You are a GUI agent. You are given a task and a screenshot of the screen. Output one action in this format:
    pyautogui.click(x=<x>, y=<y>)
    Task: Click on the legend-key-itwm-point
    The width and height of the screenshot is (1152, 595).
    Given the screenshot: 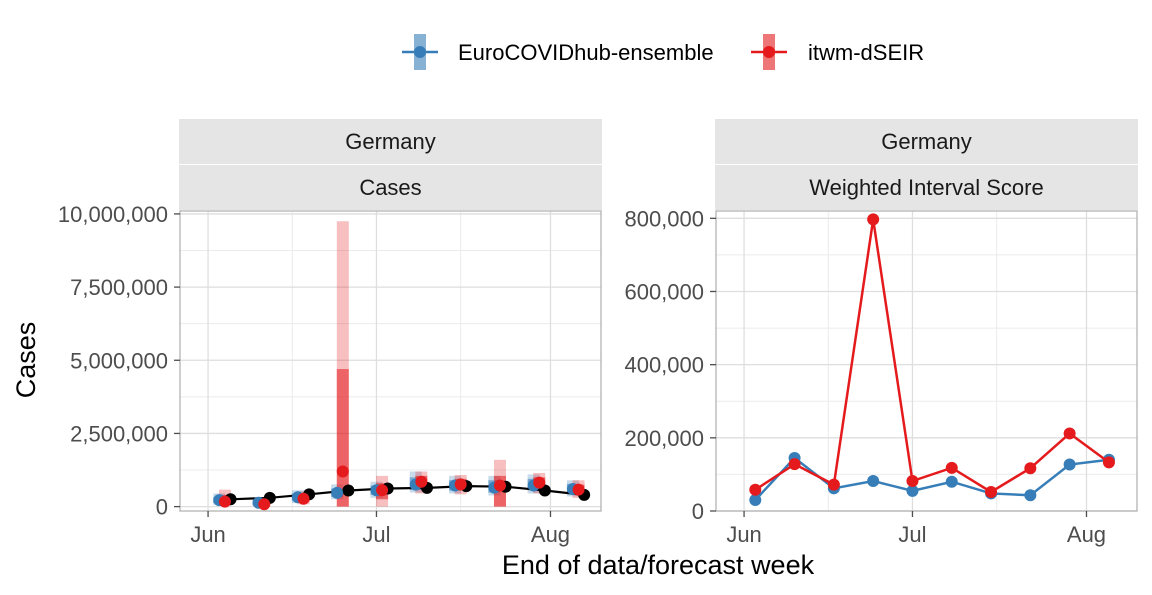 What is the action you would take?
    pyautogui.click(x=769, y=52)
    